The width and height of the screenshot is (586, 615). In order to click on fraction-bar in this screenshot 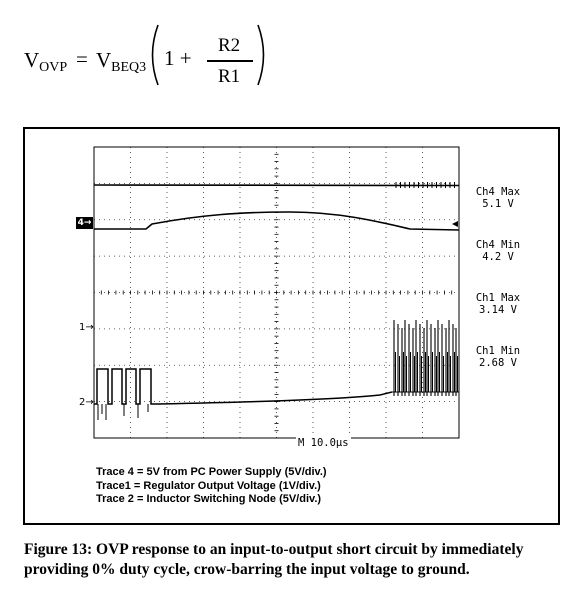, I will do `click(230, 61)`.